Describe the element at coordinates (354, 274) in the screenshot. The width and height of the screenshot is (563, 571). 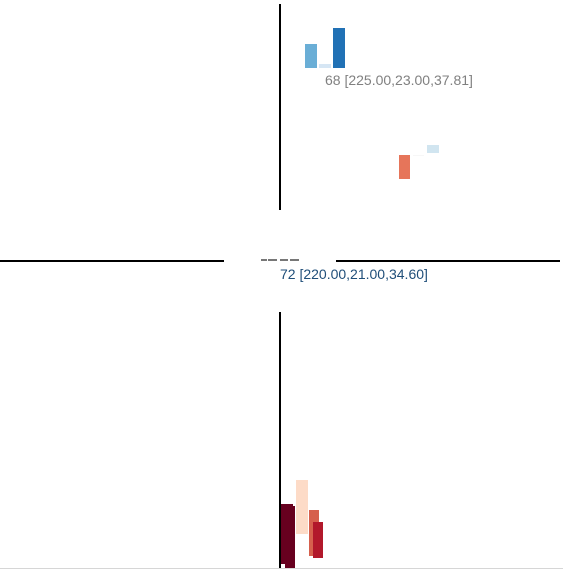
I see `annotation-center: 72 [220.00,21.00,34.60]` at that location.